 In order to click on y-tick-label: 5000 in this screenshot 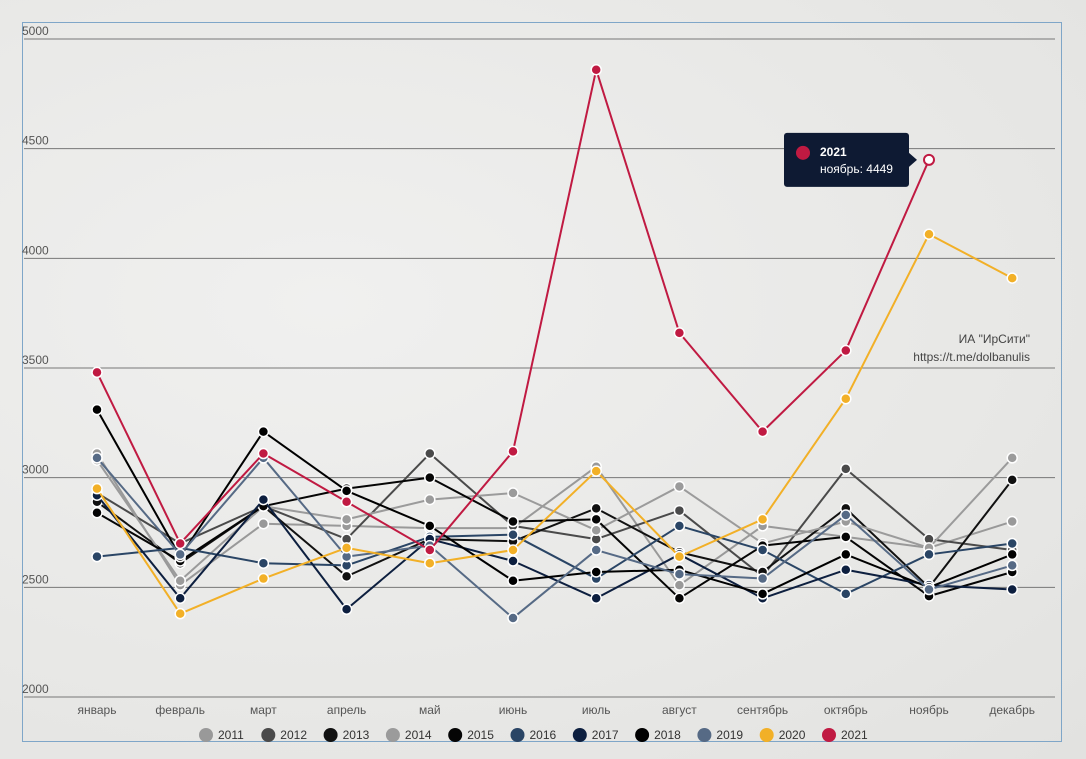, I will do `click(35, 31)`.